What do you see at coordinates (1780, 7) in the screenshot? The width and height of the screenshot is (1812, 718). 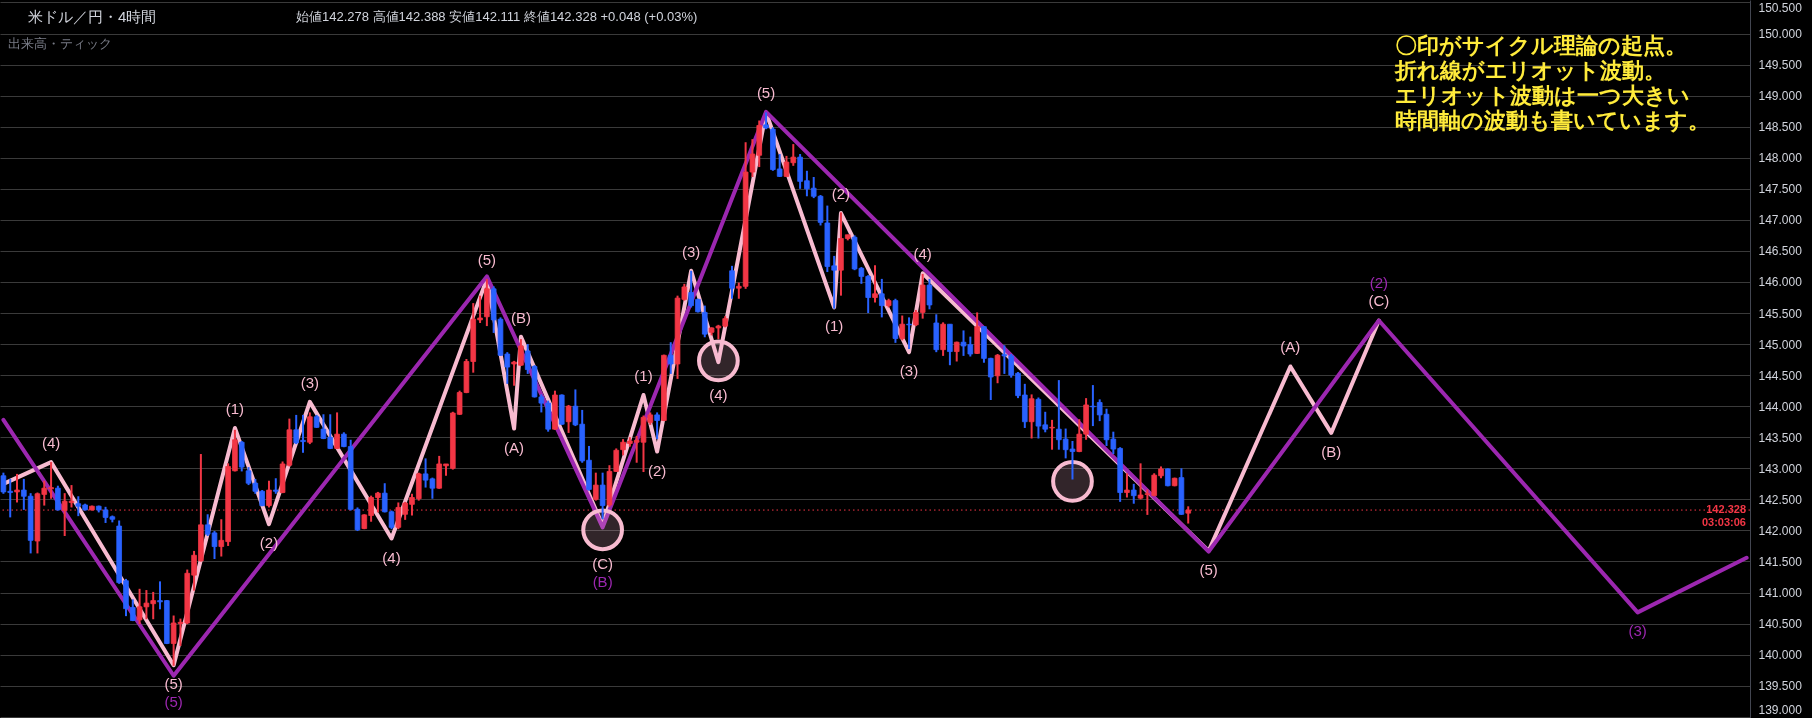 I see `y-tick-label: 150.500` at bounding box center [1780, 7].